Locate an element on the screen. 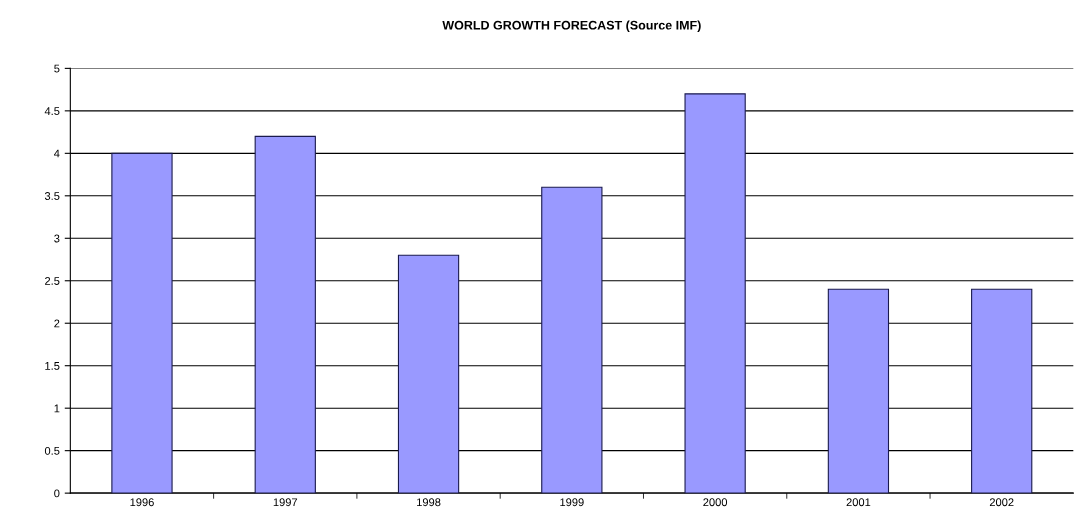  y-tick-label: 1 is located at coordinates (57, 408).